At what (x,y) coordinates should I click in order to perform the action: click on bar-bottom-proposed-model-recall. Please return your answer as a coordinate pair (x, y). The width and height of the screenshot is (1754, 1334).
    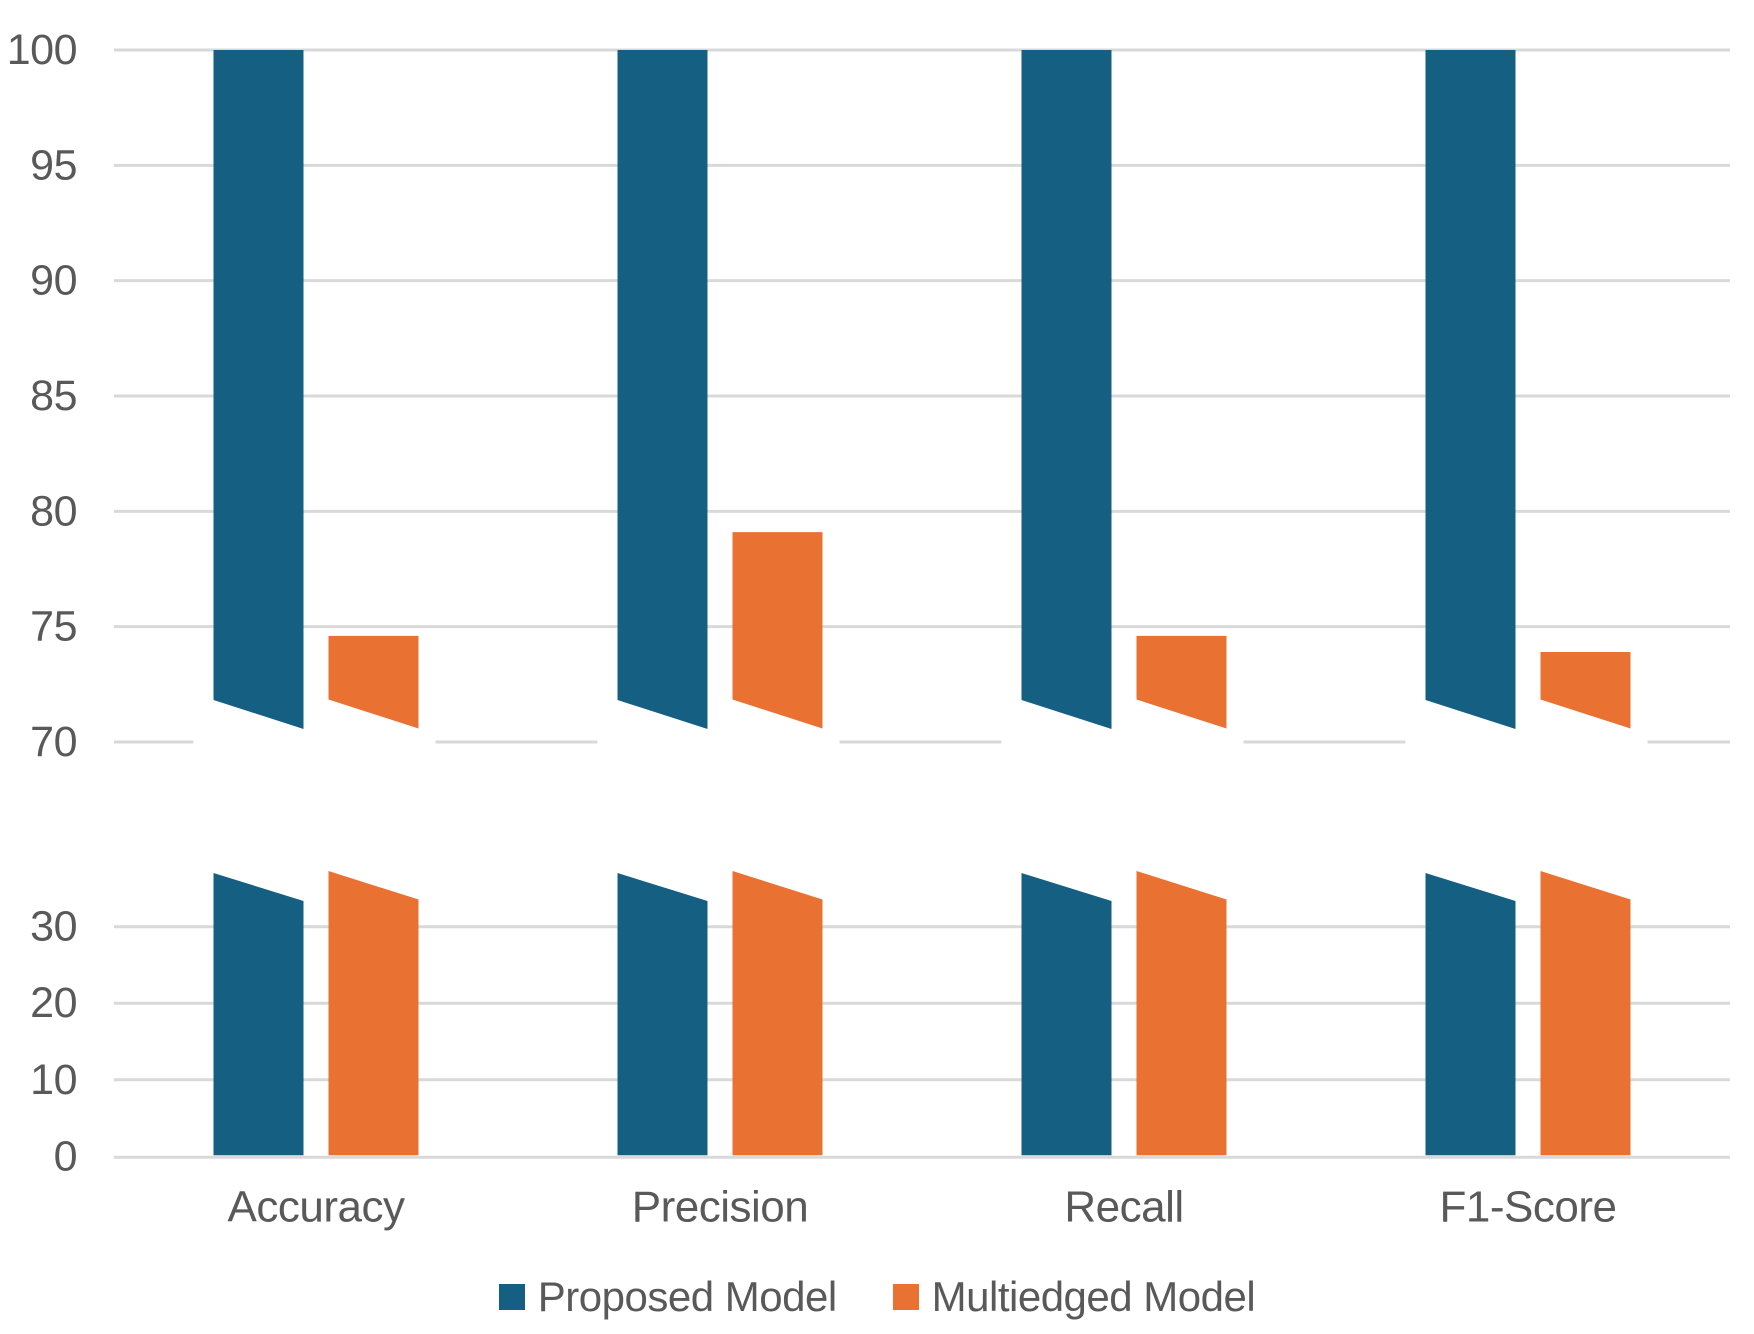
    Looking at the image, I should click on (1066, 1014).